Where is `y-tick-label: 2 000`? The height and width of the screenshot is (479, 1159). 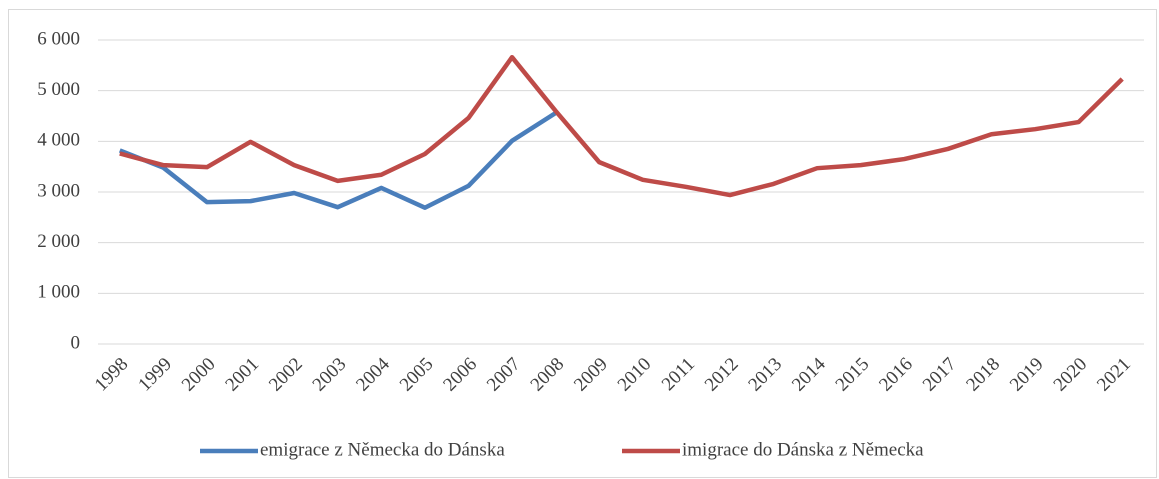
y-tick-label: 2 000 is located at coordinates (58, 241).